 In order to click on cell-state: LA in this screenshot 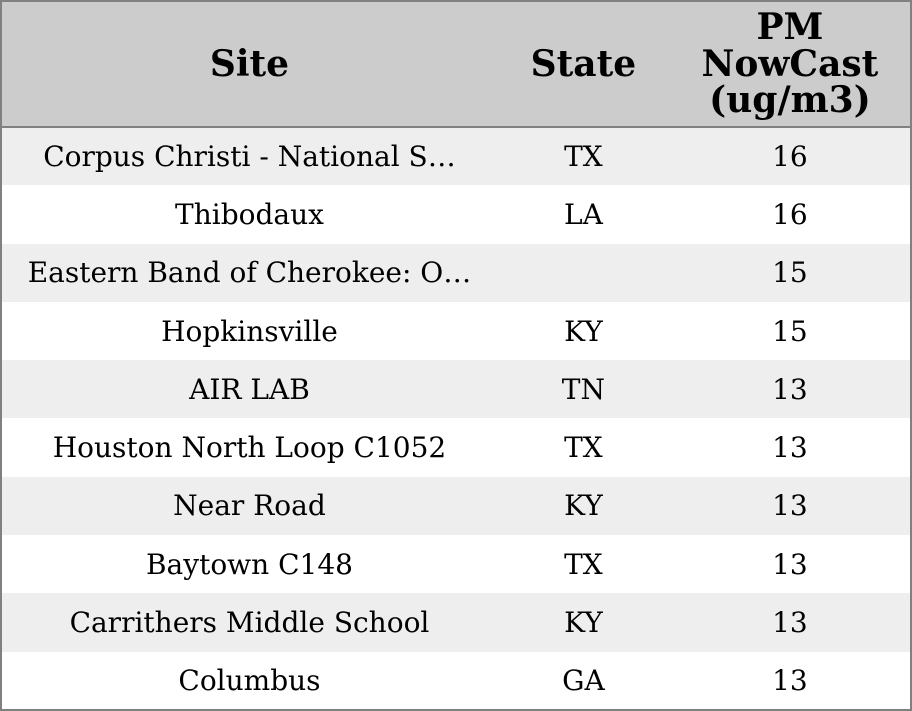, I will do `click(583, 214)`.